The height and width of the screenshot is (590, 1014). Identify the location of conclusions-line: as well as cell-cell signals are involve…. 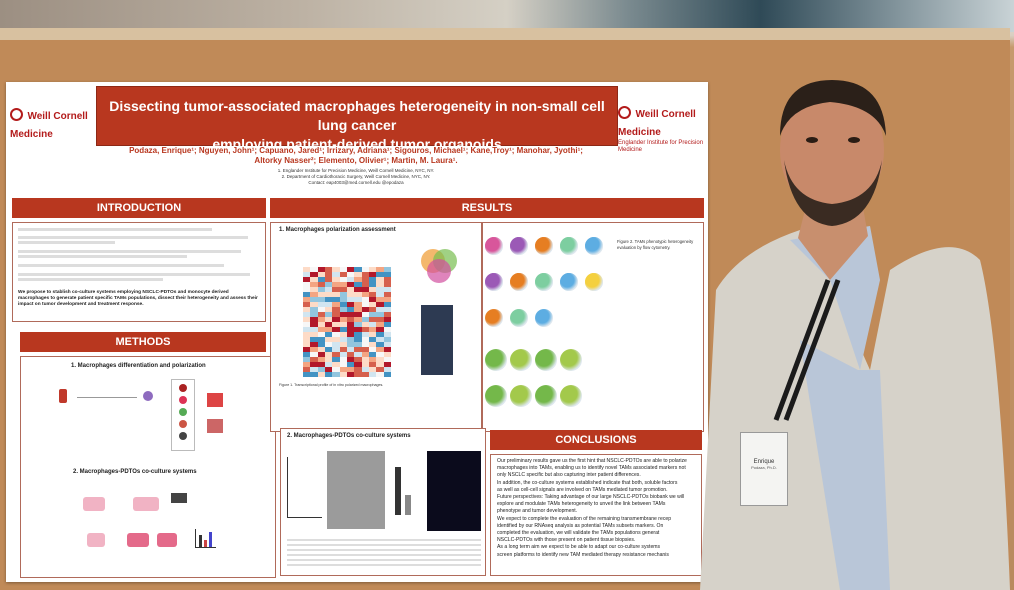
(582, 489).